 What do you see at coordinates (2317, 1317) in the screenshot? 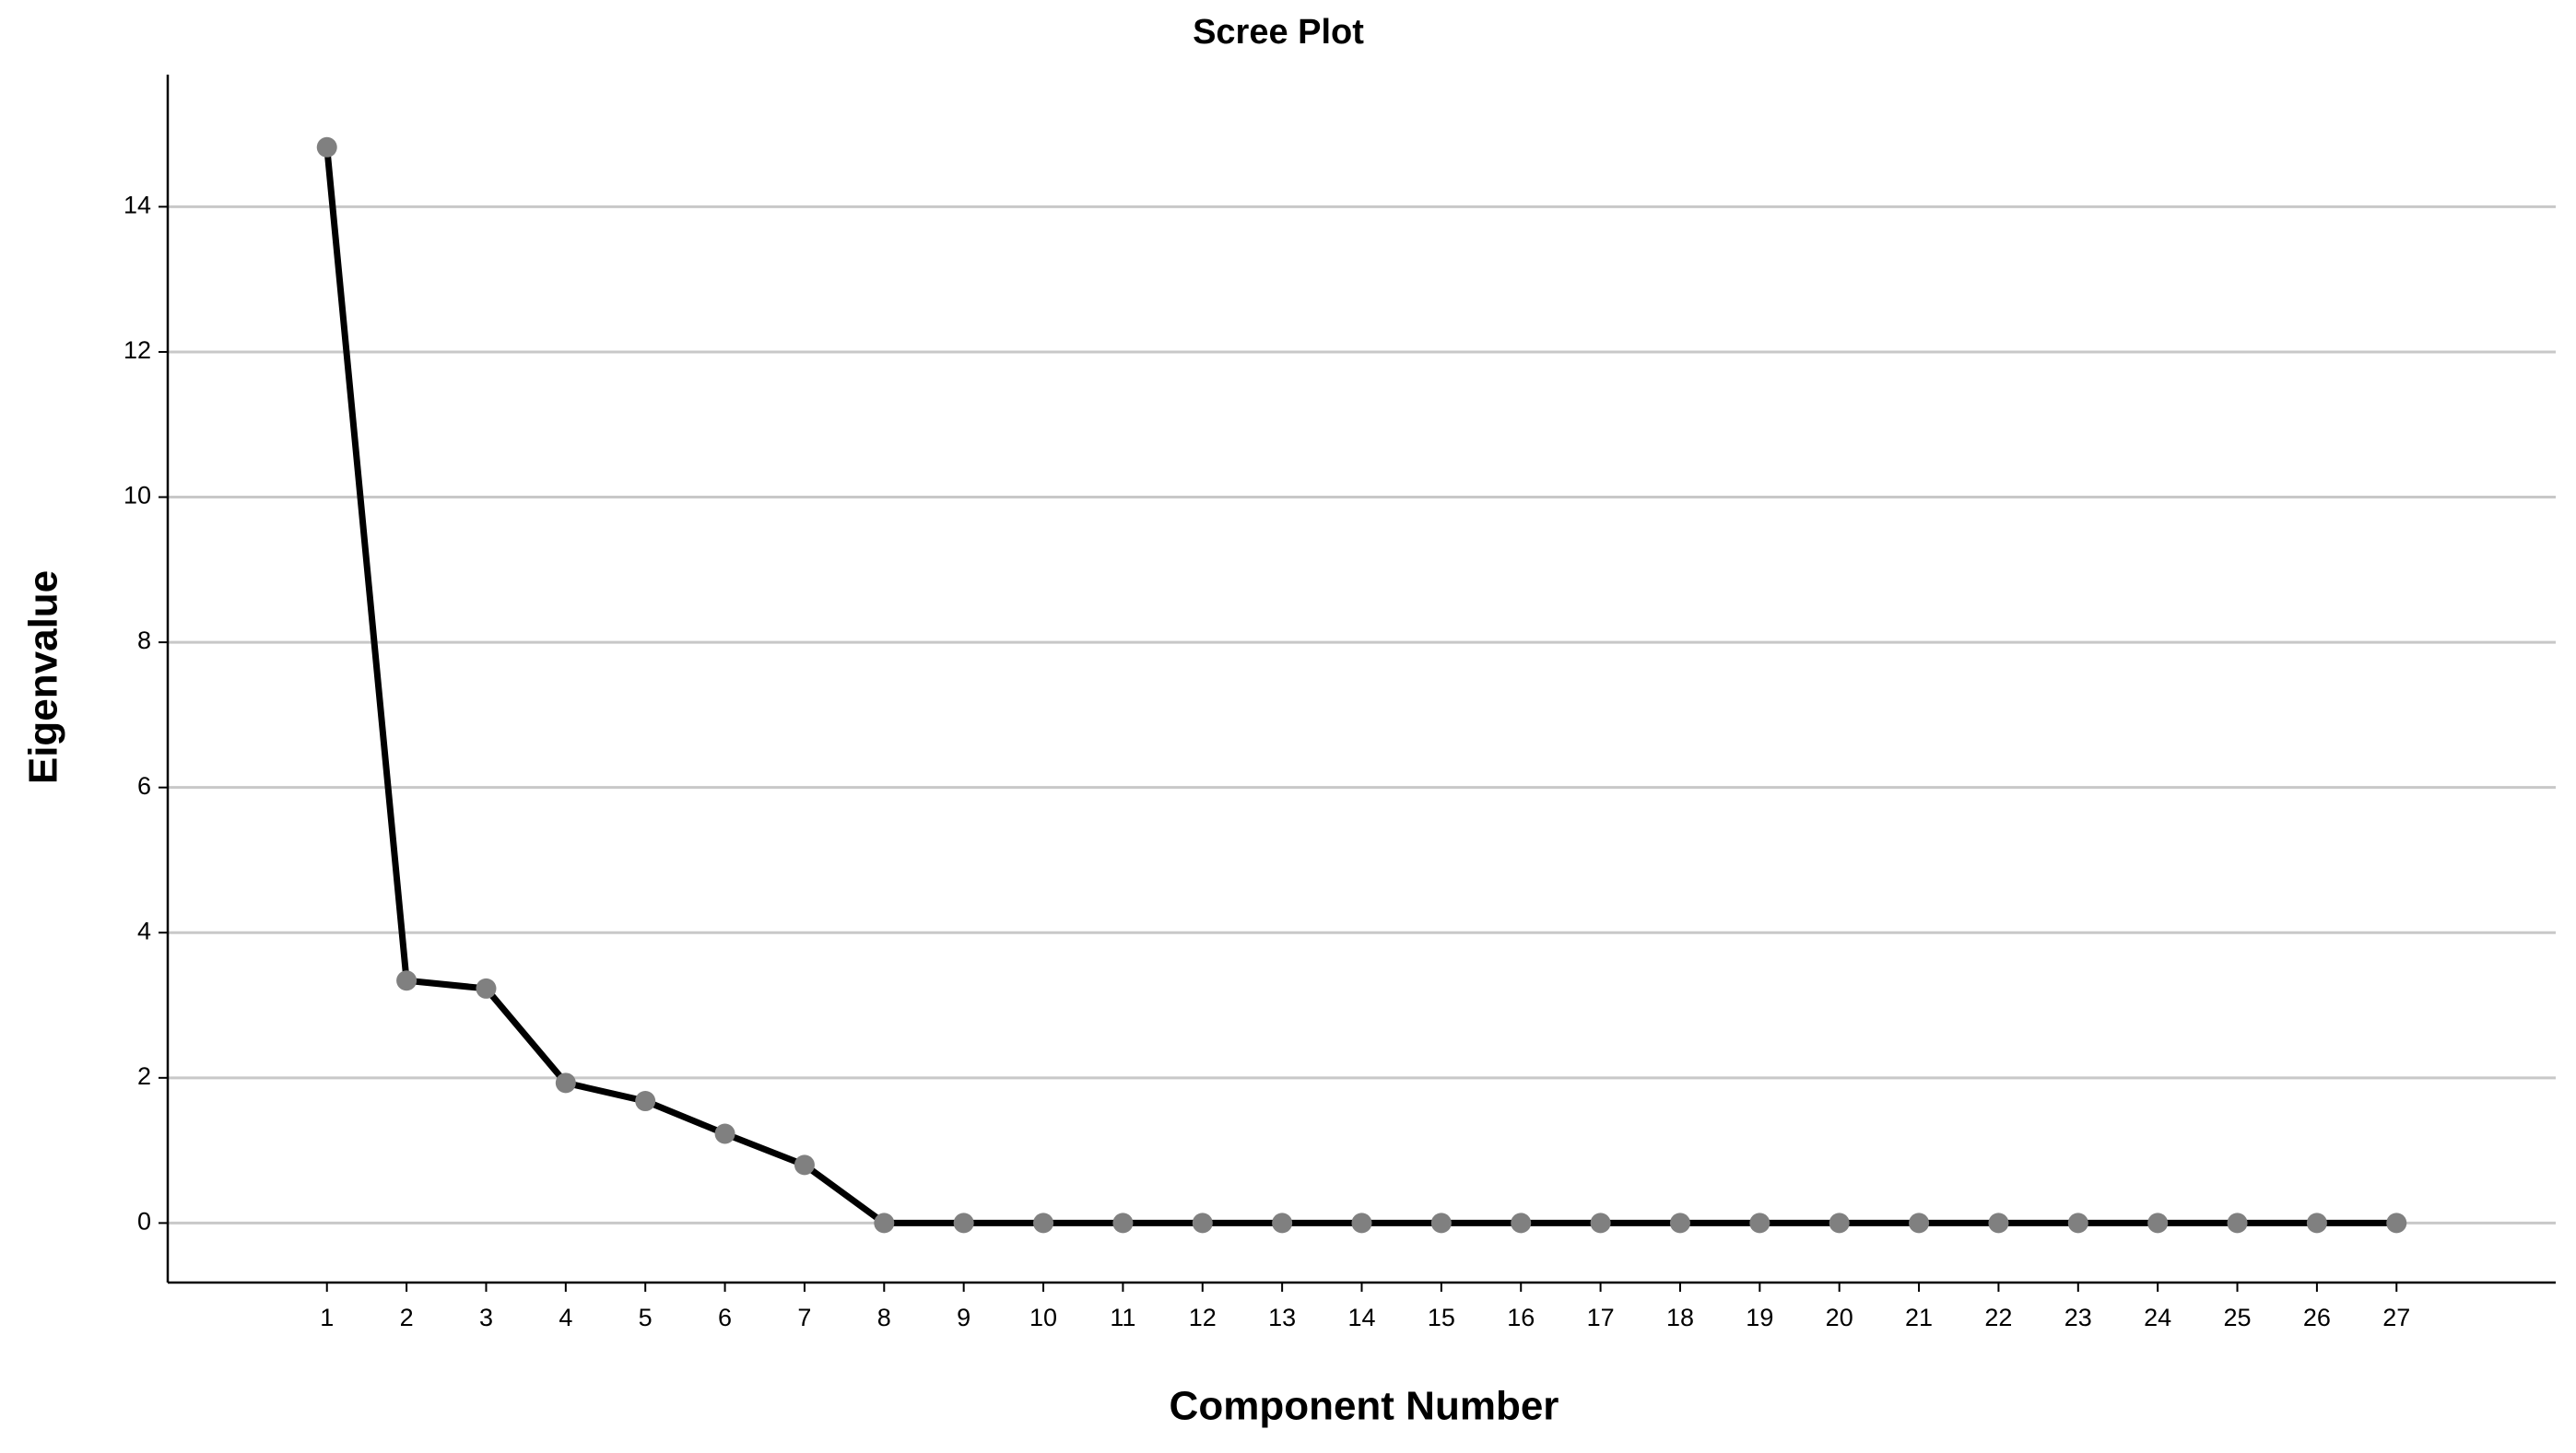
I see `x-tick-label: 26` at bounding box center [2317, 1317].